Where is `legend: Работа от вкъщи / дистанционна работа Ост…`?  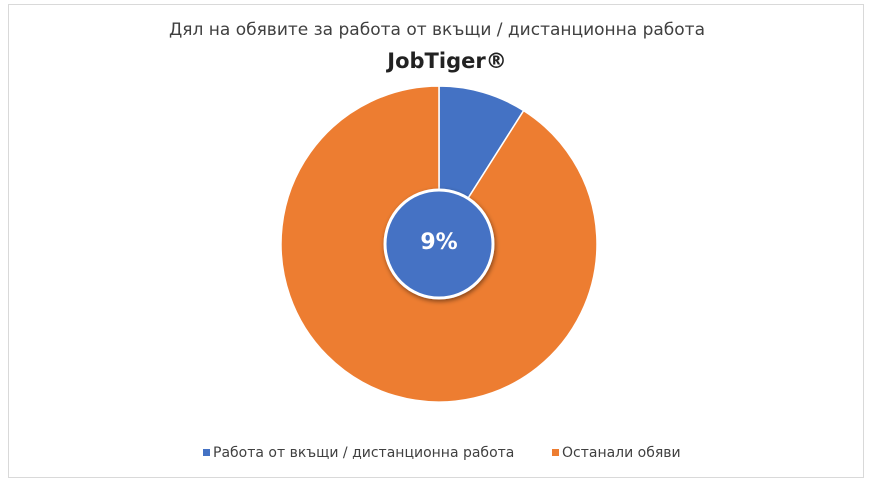 legend: Работа от вкъщи / дистанционна работа Ост… is located at coordinates (442, 453).